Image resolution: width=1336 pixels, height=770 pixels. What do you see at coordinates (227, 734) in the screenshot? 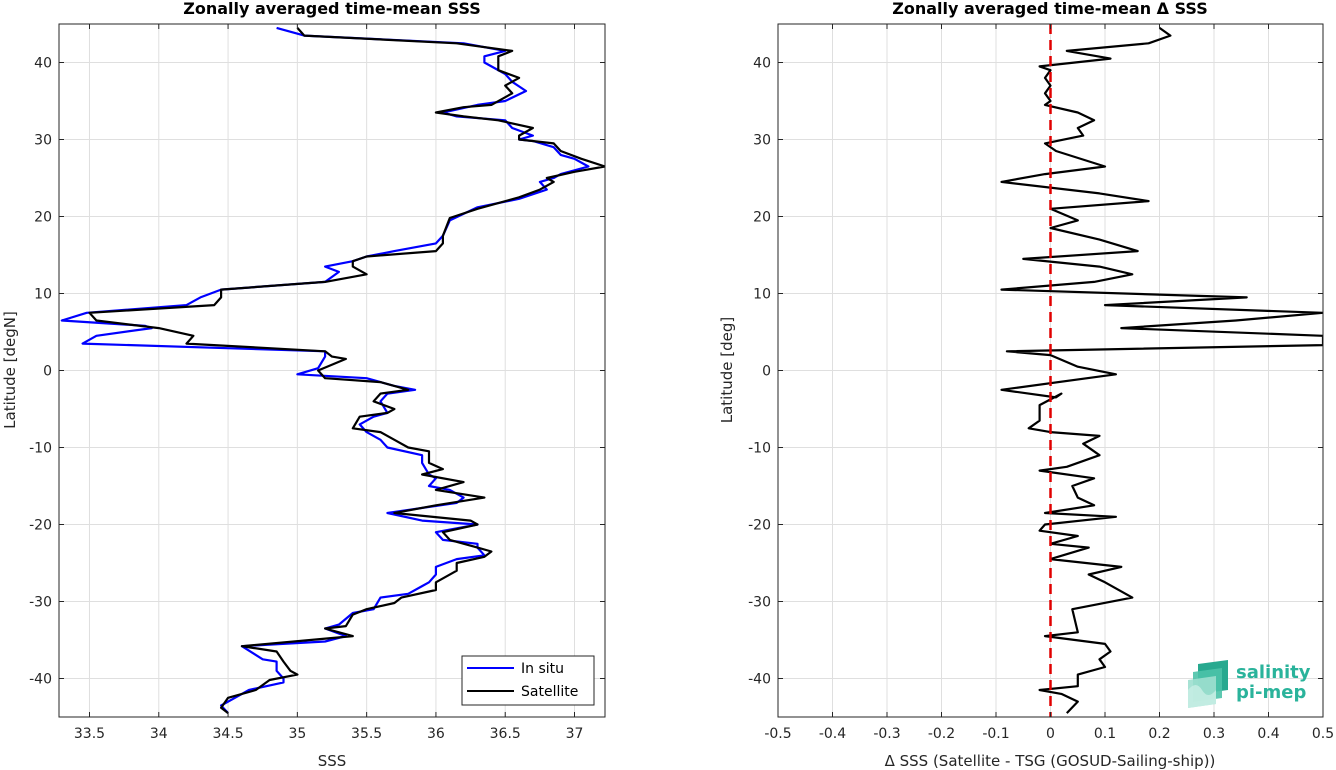
I see `x-tick-label: 34.5` at bounding box center [227, 734].